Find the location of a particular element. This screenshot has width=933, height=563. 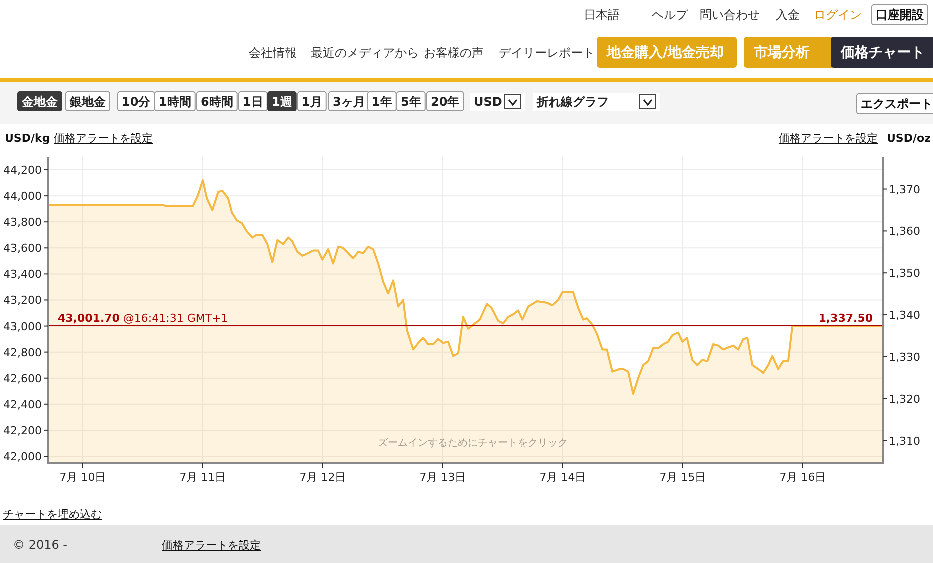

text: デイリーレポート is located at coordinates (547, 53).